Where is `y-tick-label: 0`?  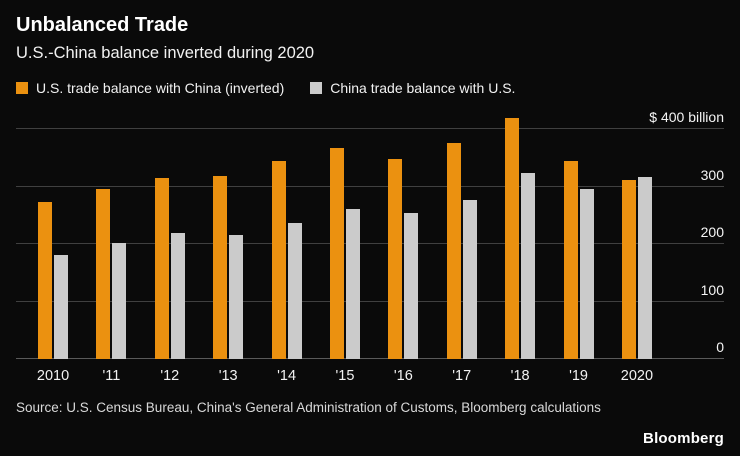 y-tick-label: 0 is located at coordinates (720, 347).